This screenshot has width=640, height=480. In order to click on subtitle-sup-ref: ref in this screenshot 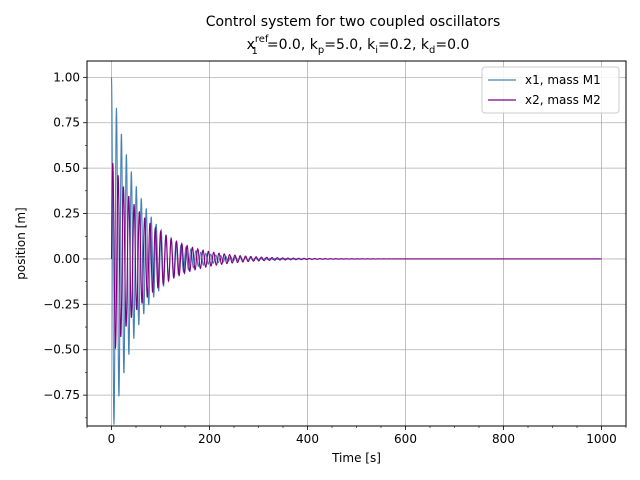, I will do `click(262, 39)`.